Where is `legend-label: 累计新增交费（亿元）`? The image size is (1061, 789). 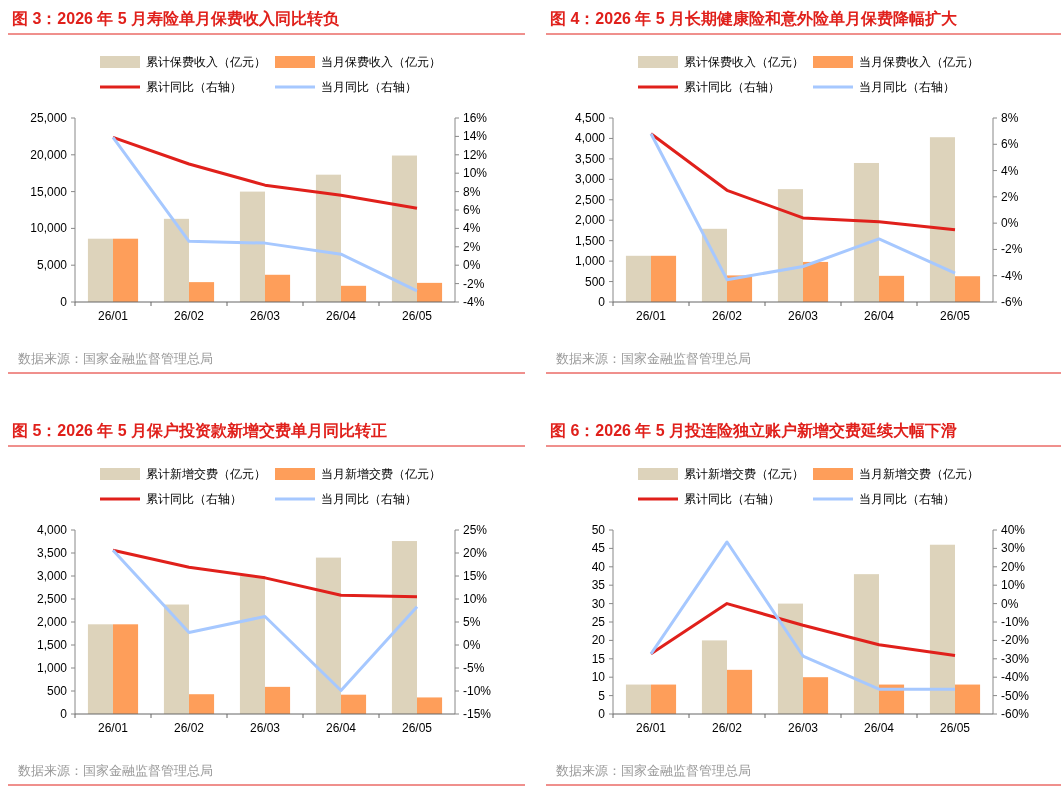 legend-label: 累计新增交费（亿元） is located at coordinates (744, 474).